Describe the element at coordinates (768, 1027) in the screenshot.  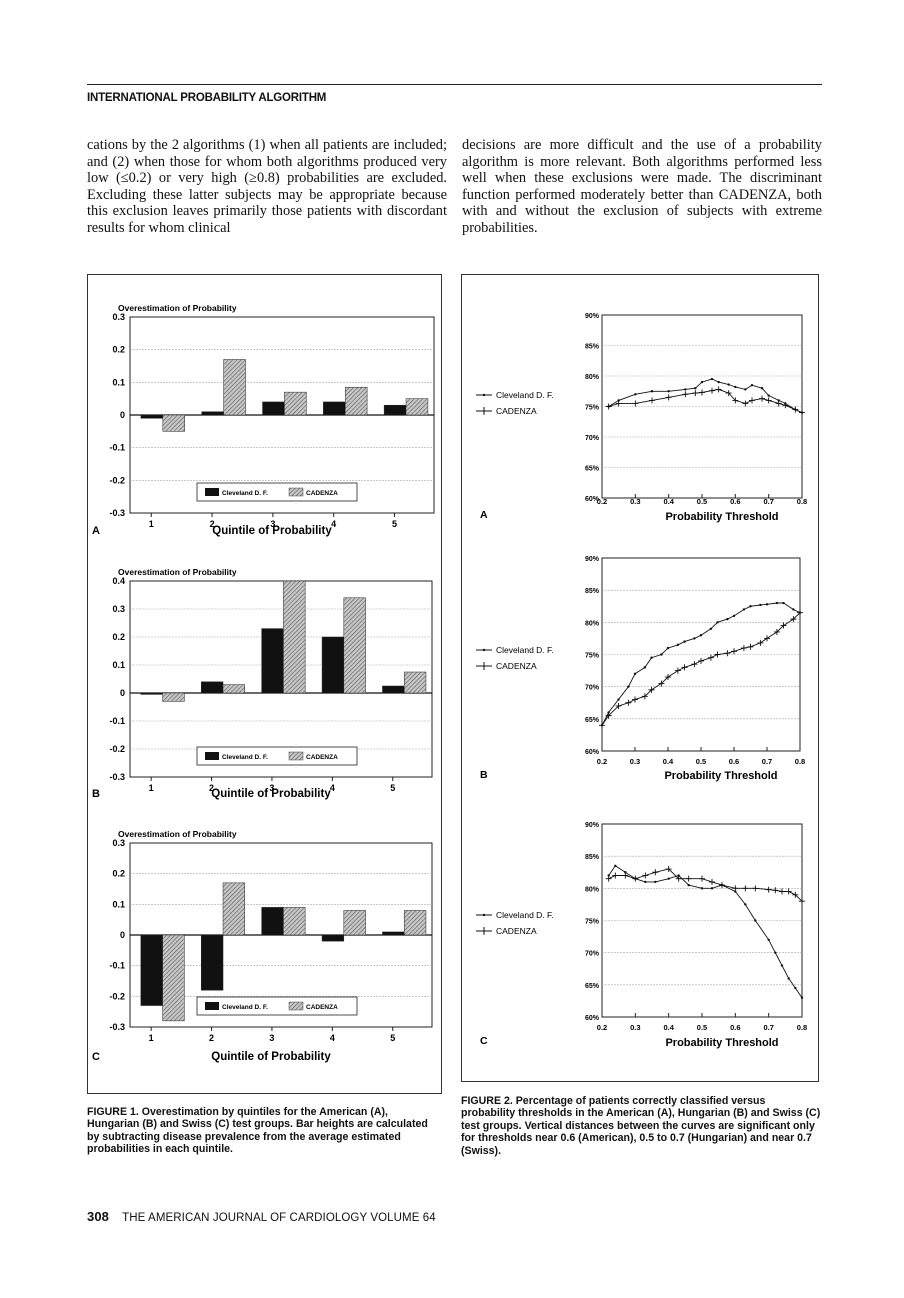
I see `x-tick-label: 0.7` at that location.